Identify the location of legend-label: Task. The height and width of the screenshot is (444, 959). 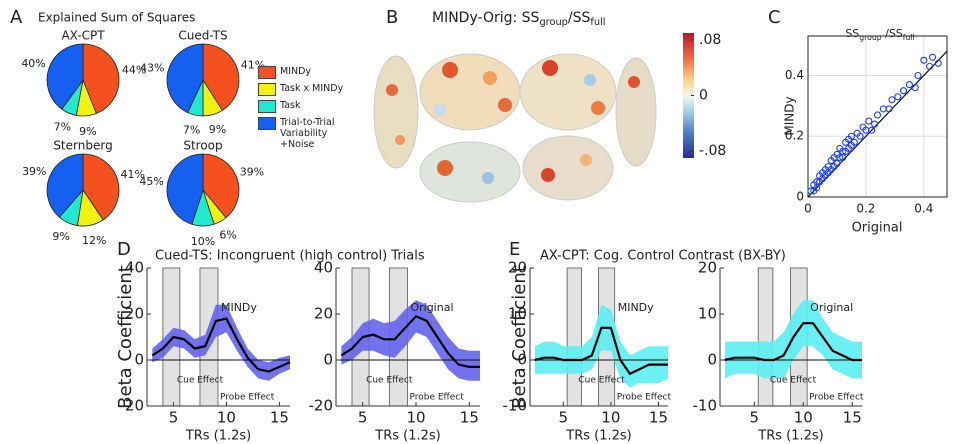
(290, 105).